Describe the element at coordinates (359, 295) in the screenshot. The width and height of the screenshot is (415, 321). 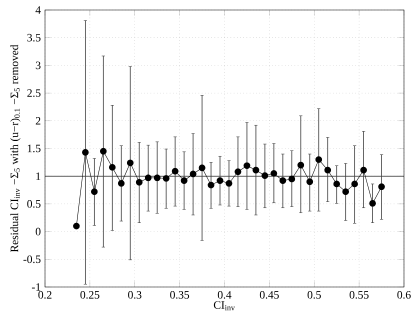
I see `x-tick-label: 0.55` at that location.